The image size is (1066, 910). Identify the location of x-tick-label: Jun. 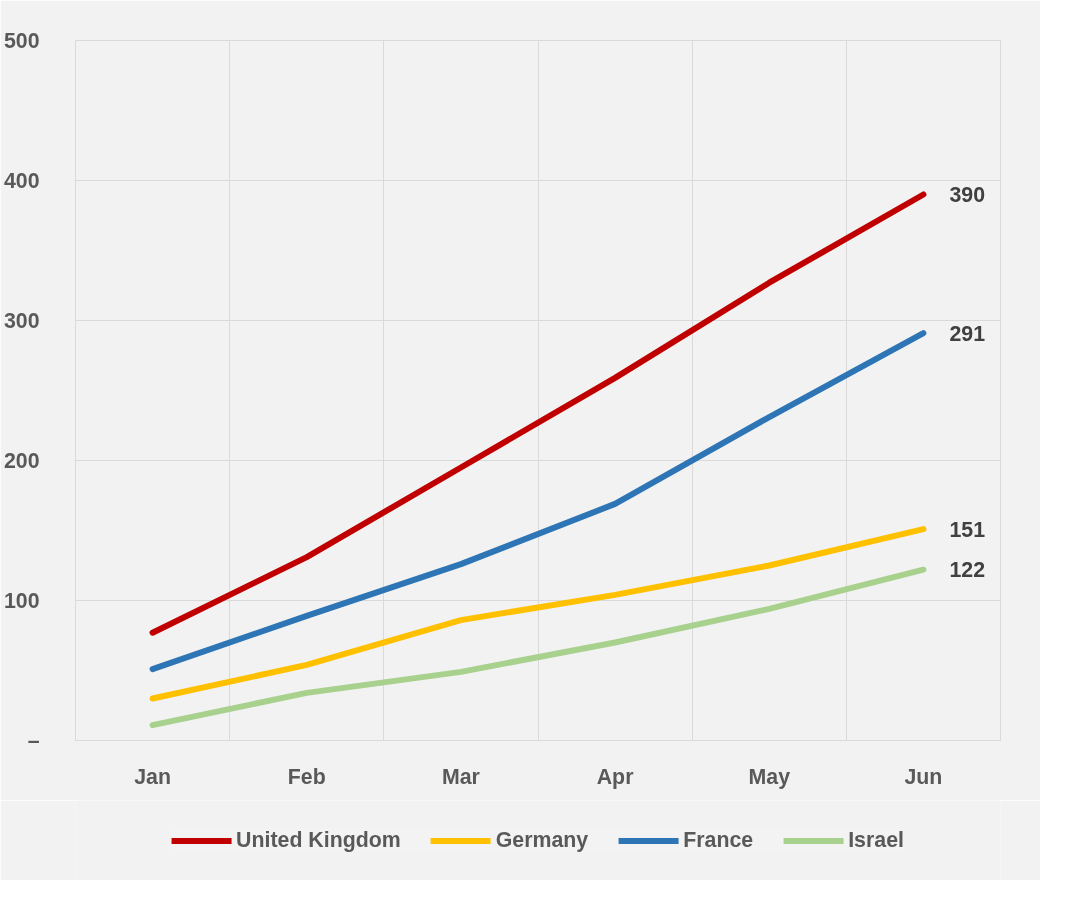
(923, 776).